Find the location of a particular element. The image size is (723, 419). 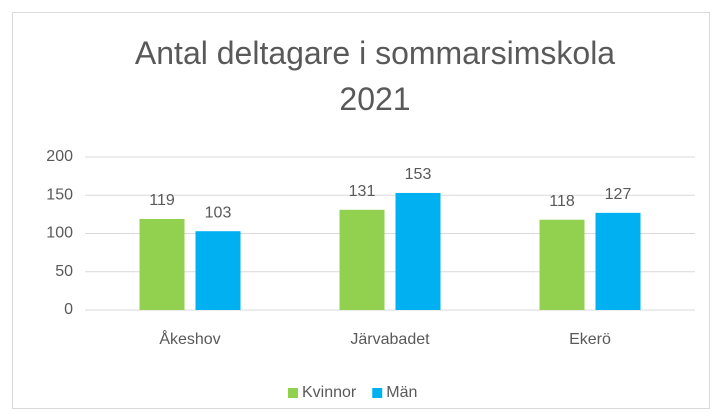

x-tick-label: Järvabadet is located at coordinates (390, 339).